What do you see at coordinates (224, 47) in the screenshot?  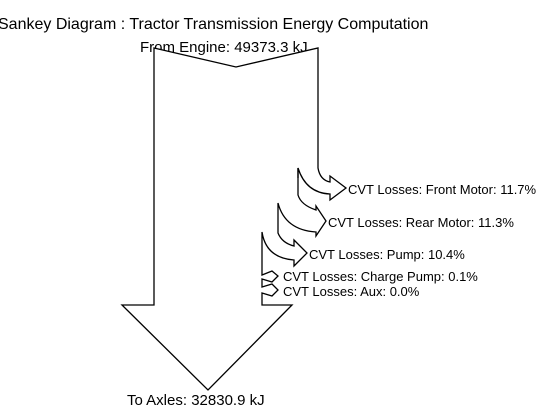 I see `input-flow-label: From Engine: 49373.3 kJ` at bounding box center [224, 47].